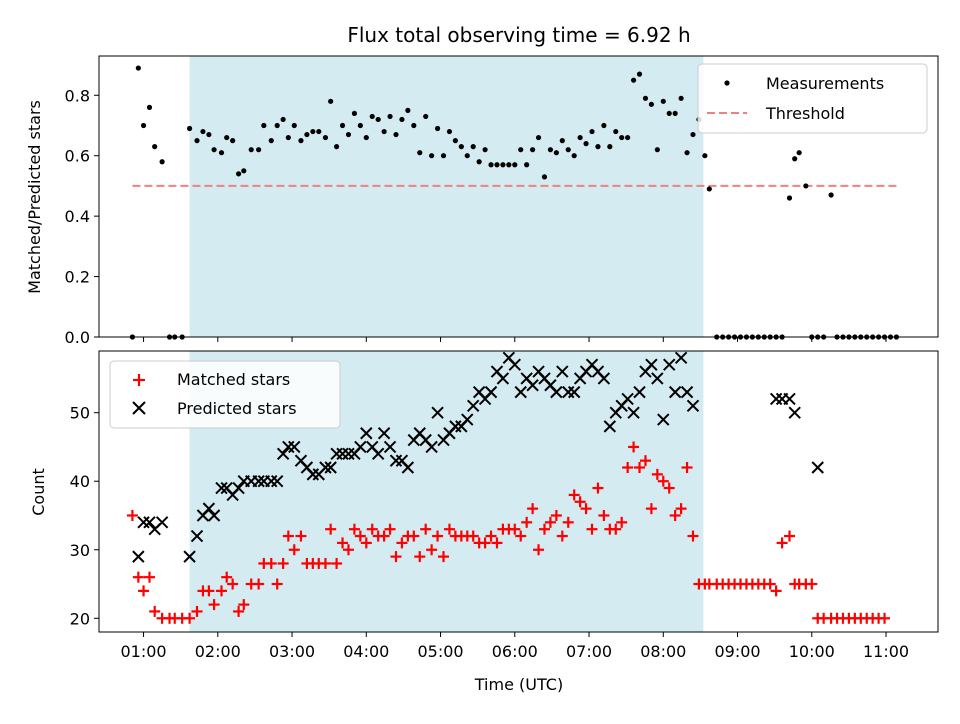  I want to click on x-tick-label: 10:00, so click(812, 651).